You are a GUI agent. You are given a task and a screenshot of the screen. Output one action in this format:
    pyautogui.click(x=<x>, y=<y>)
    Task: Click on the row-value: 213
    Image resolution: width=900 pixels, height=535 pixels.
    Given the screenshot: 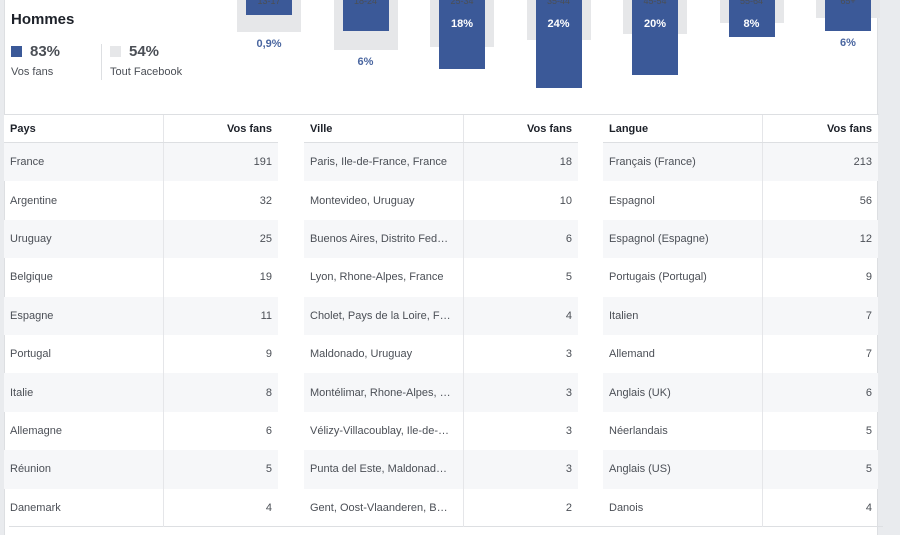 What is the action you would take?
    pyautogui.click(x=862, y=162)
    